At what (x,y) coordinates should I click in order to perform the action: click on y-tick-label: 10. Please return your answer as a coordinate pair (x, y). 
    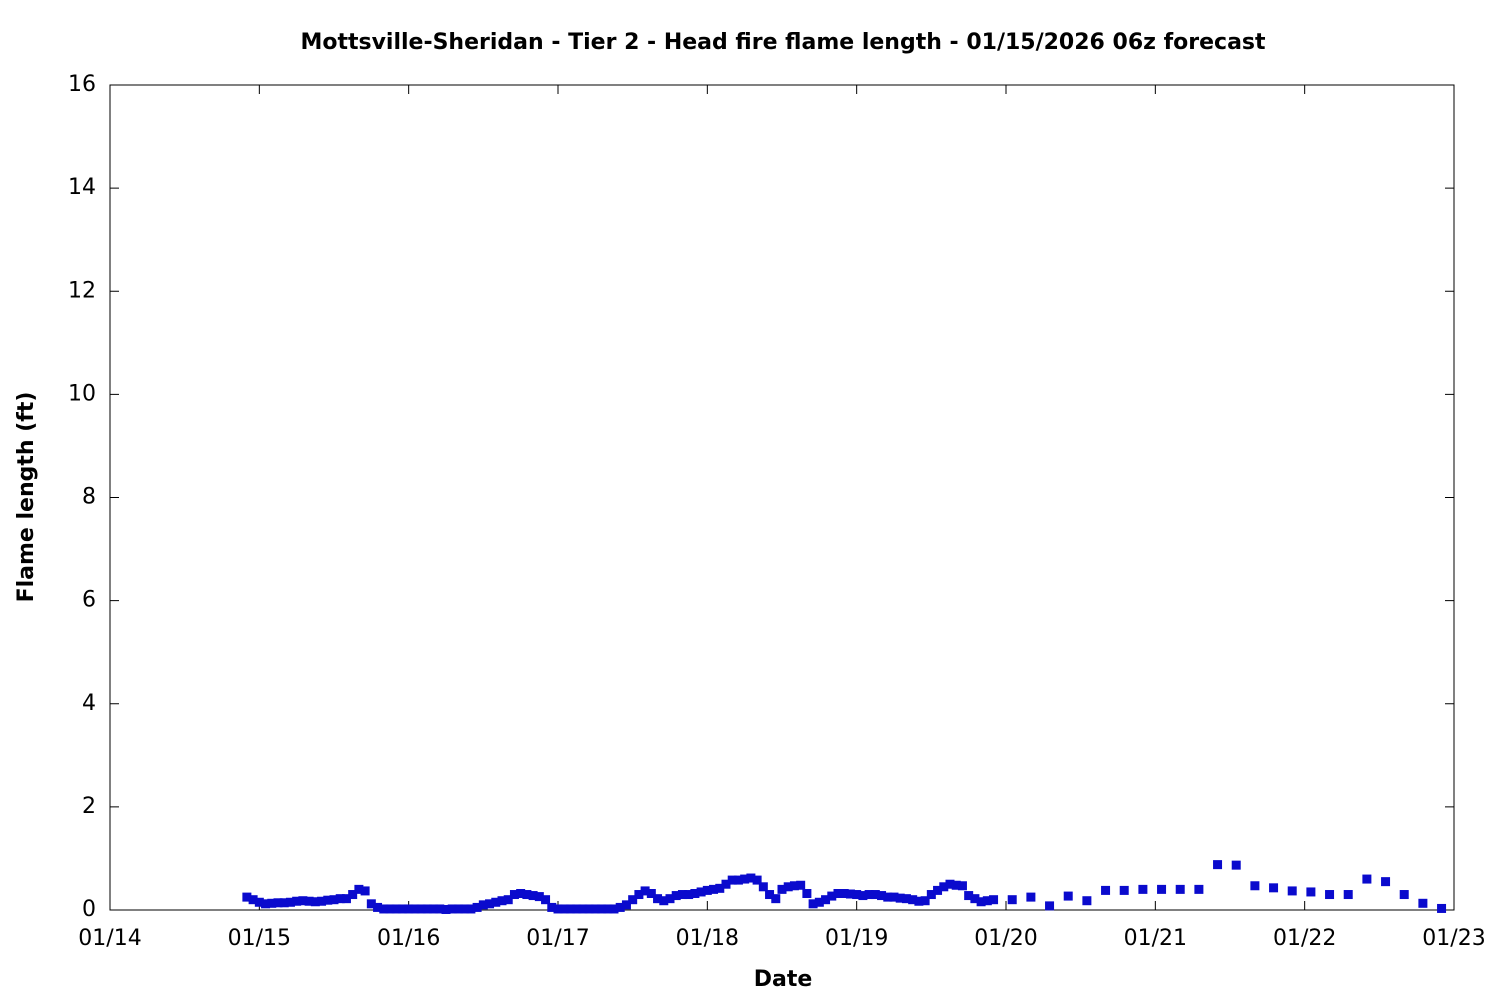
    Looking at the image, I should click on (82, 393).